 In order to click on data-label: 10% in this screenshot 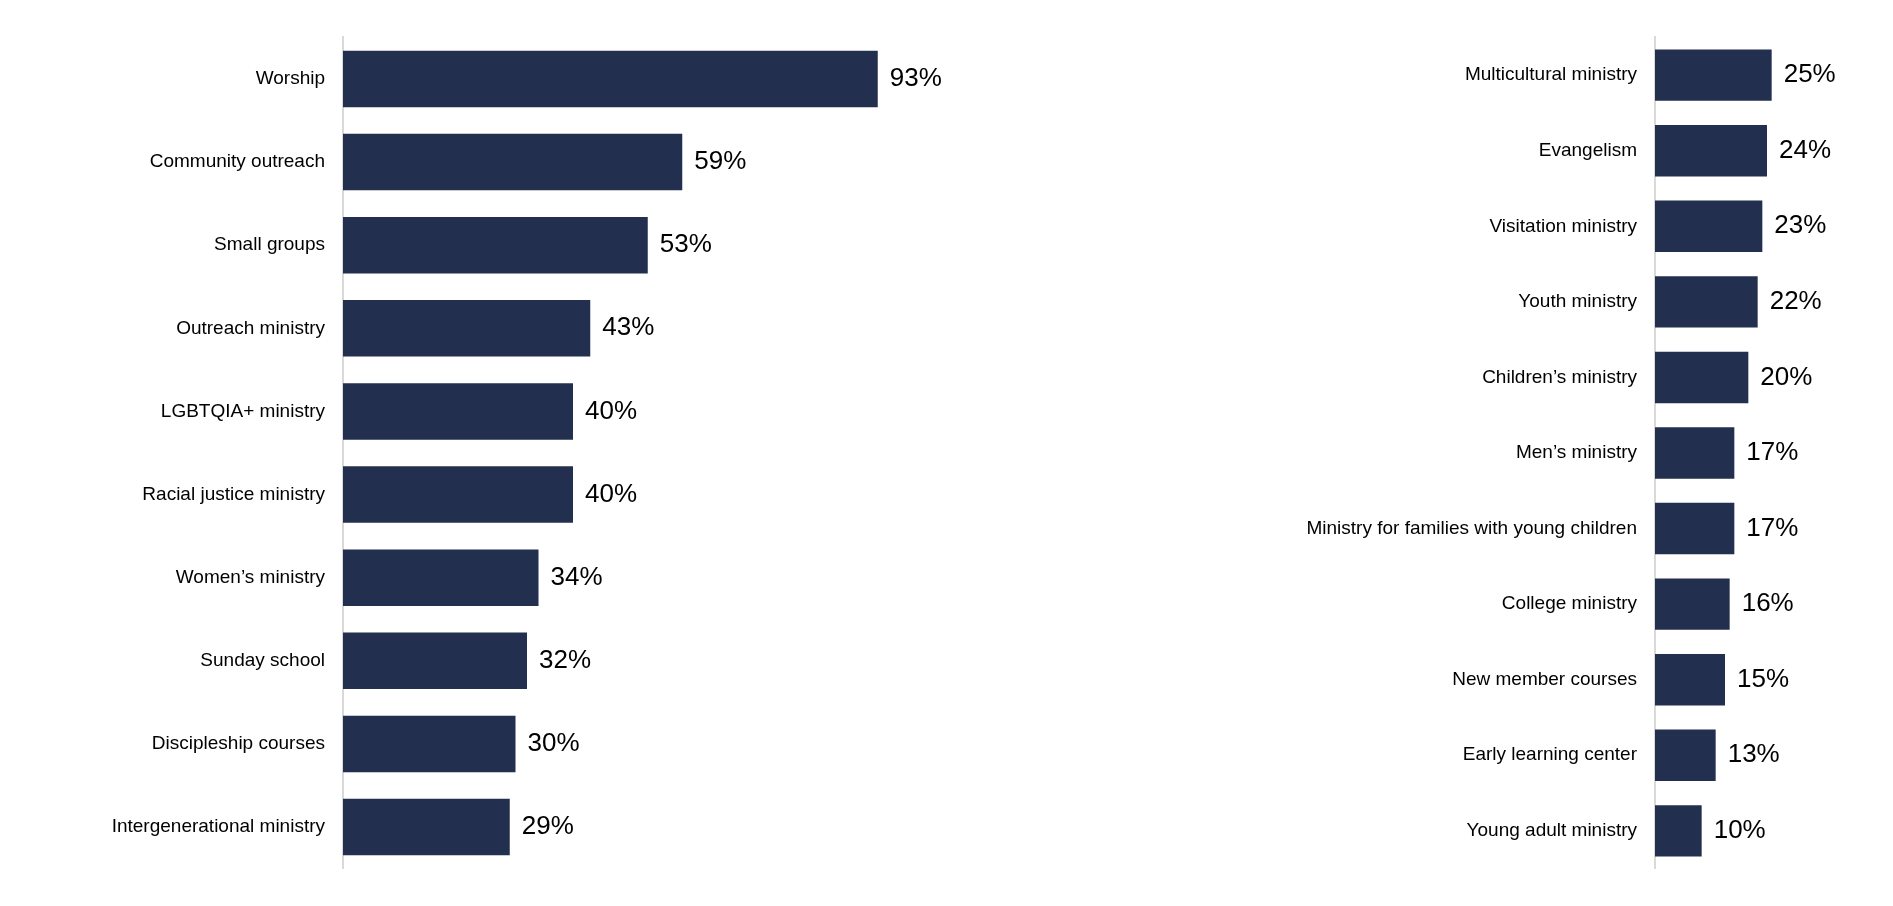, I will do `click(1739, 828)`.